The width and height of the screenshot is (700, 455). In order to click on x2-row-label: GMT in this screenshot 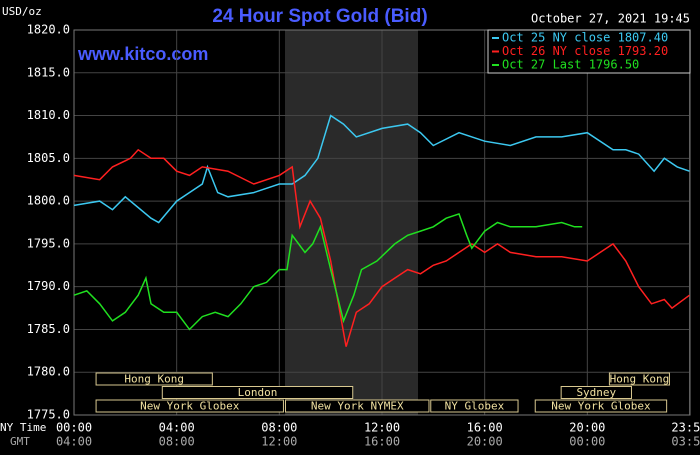, I will do `click(20, 441)`.